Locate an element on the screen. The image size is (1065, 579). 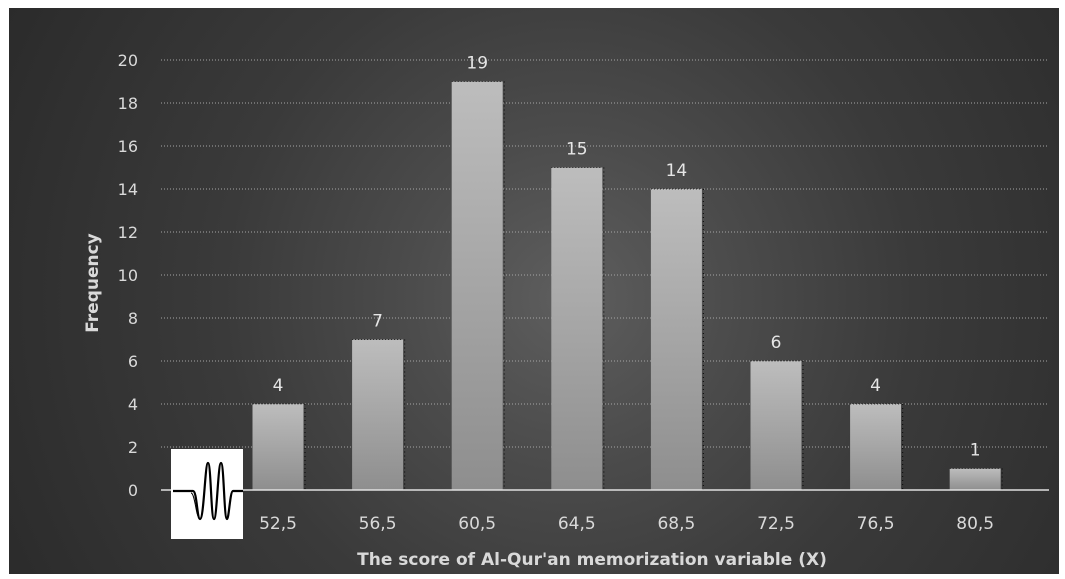
x-tick-label: 76,5 is located at coordinates (876, 524).